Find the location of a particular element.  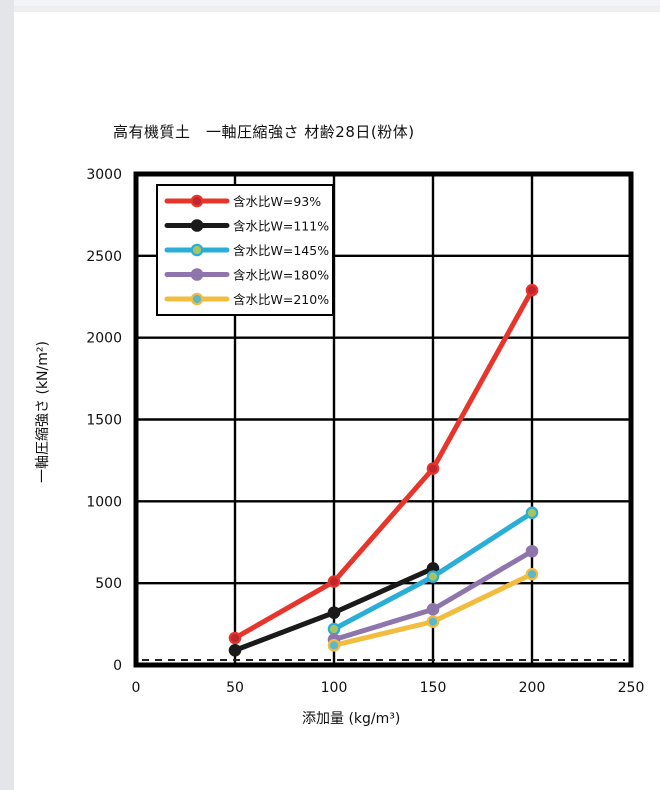

x-tick-label: 0 is located at coordinates (136, 688).